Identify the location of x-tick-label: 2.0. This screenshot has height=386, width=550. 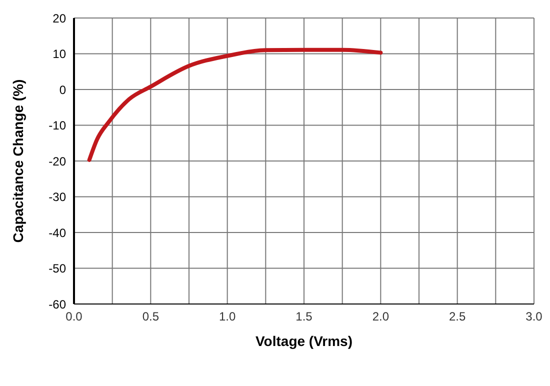
(381, 317).